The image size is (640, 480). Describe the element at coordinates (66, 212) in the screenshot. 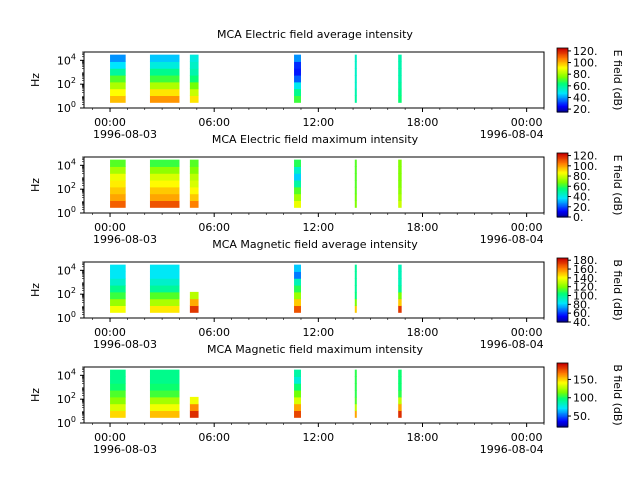

I see `y-tick-label: 10⁰` at that location.